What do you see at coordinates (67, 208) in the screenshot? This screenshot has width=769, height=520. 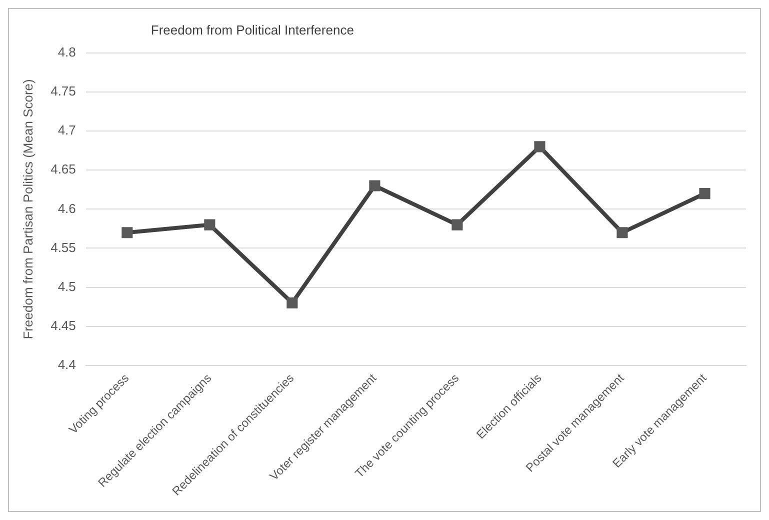 I see `y-tick-label: 4.6` at bounding box center [67, 208].